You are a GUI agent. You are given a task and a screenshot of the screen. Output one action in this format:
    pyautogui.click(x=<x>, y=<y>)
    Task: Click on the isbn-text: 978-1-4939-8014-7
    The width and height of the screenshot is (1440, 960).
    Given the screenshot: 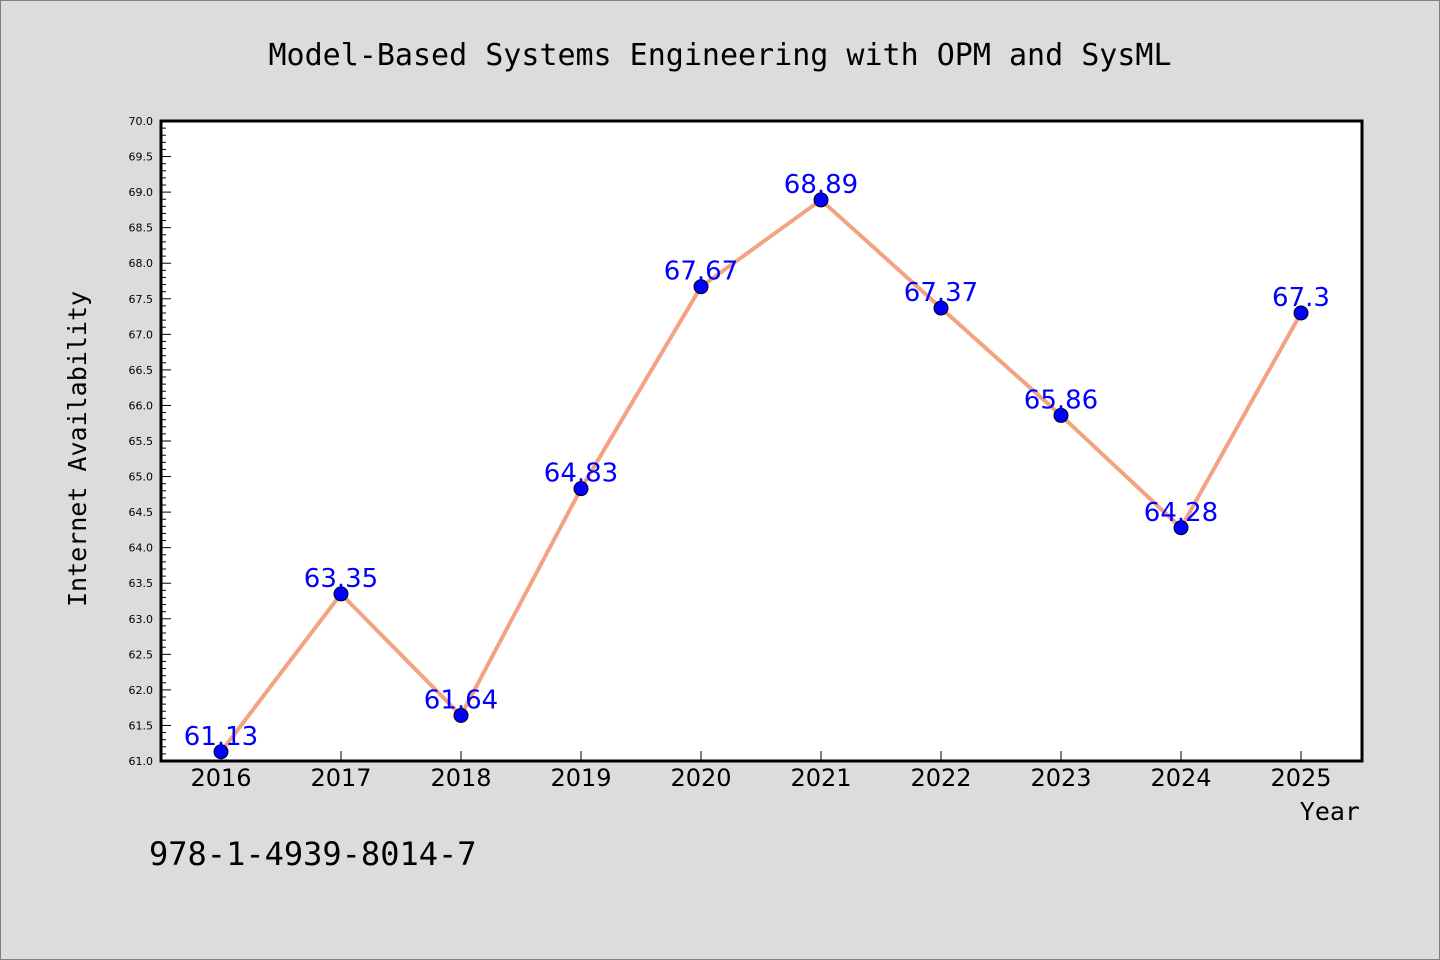 What is the action you would take?
    pyautogui.click(x=313, y=854)
    